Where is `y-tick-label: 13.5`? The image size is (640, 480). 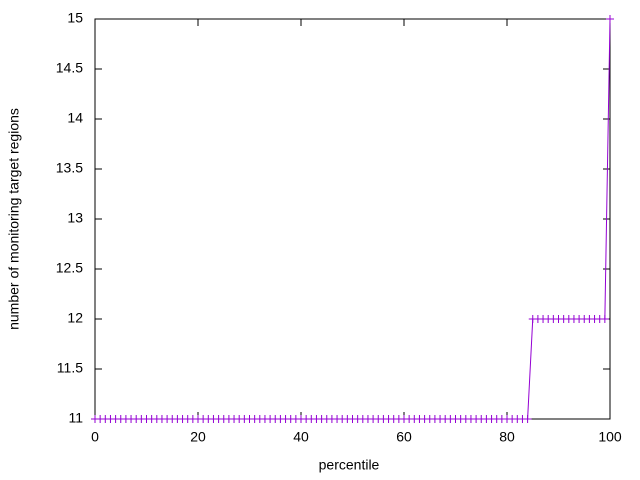 y-tick-label: 13.5 is located at coordinates (69, 168).